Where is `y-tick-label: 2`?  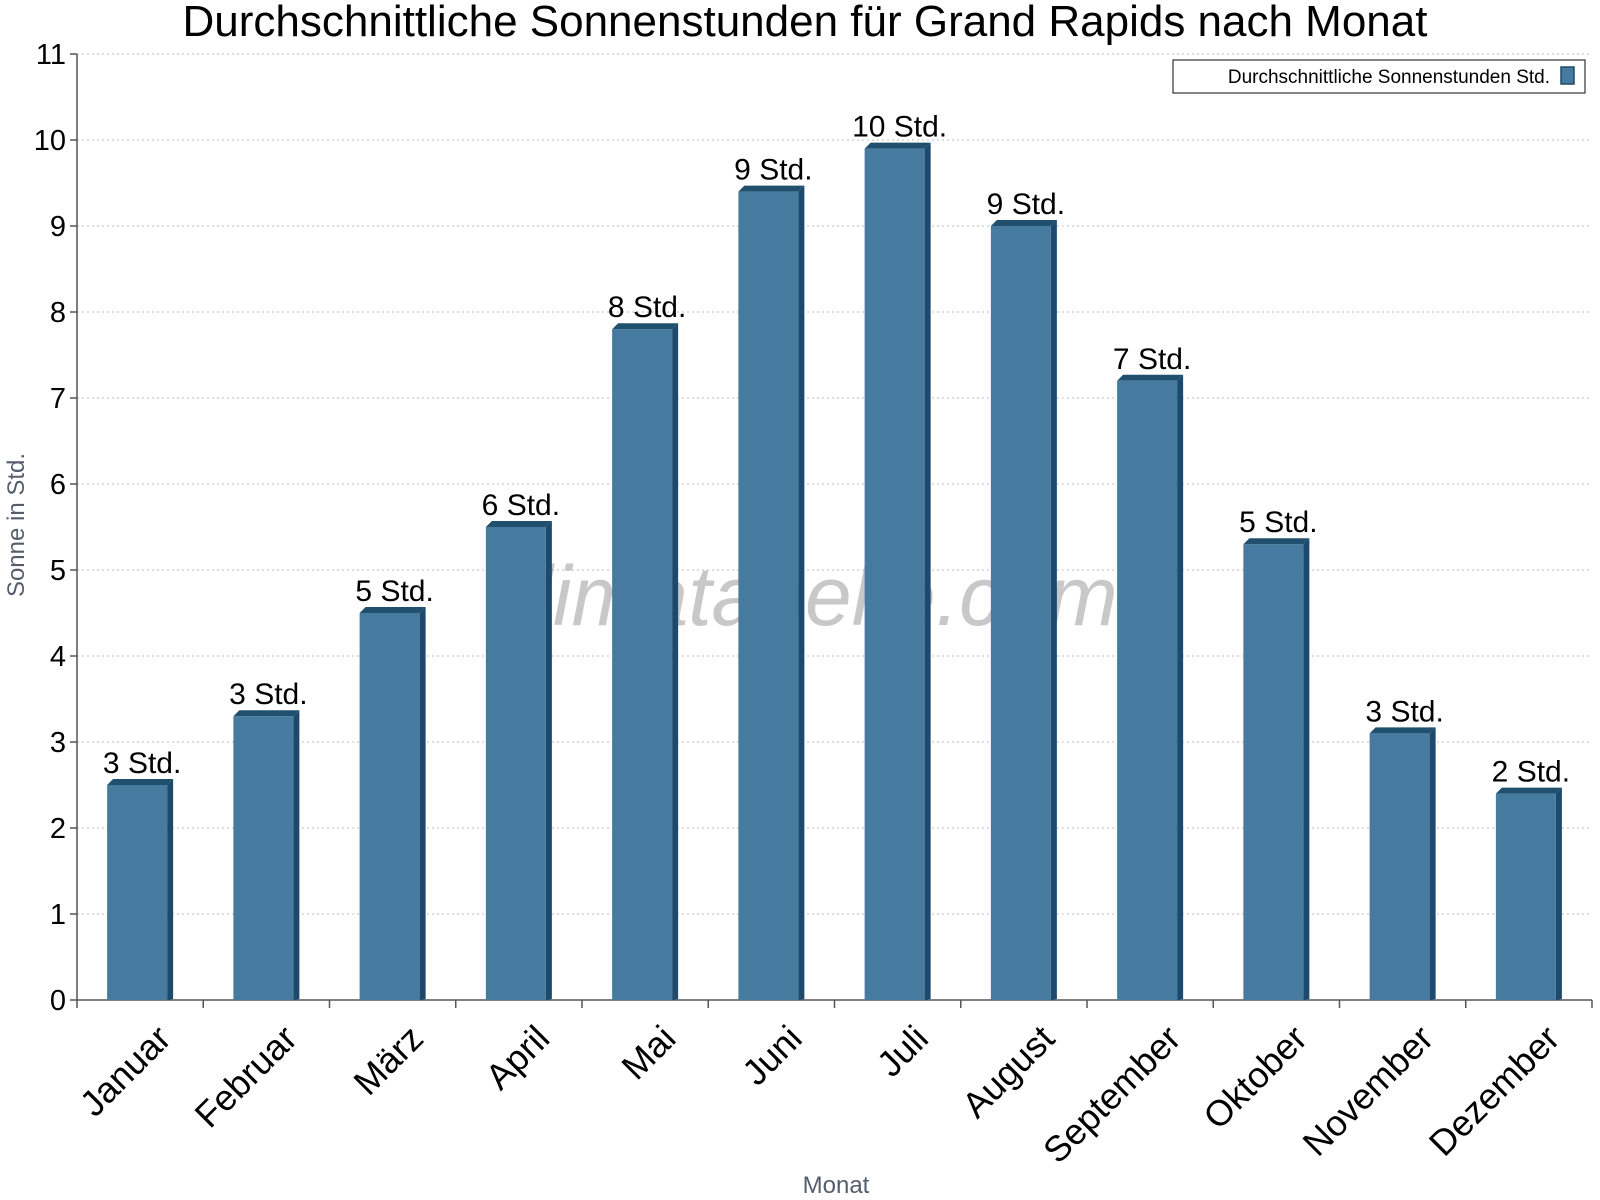
y-tick-label: 2 is located at coordinates (58, 829).